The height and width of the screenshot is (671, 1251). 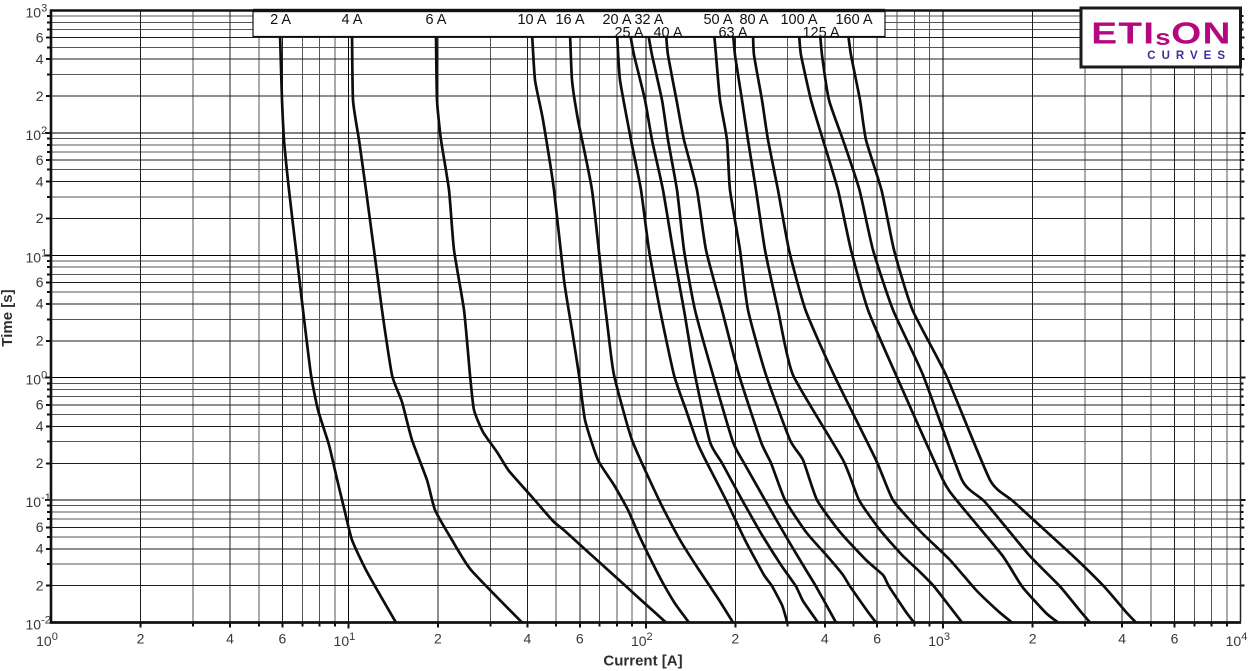 I want to click on svg-text: 80 A, so click(x=753, y=20).